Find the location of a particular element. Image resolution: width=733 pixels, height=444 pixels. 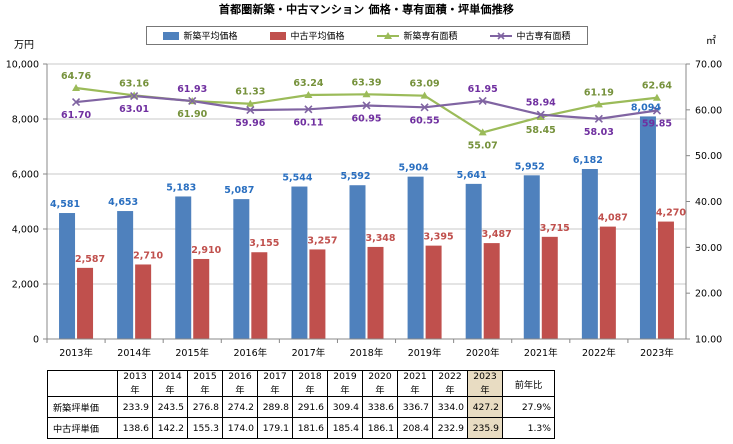

data-label-used-area: 59.96 is located at coordinates (250, 123).